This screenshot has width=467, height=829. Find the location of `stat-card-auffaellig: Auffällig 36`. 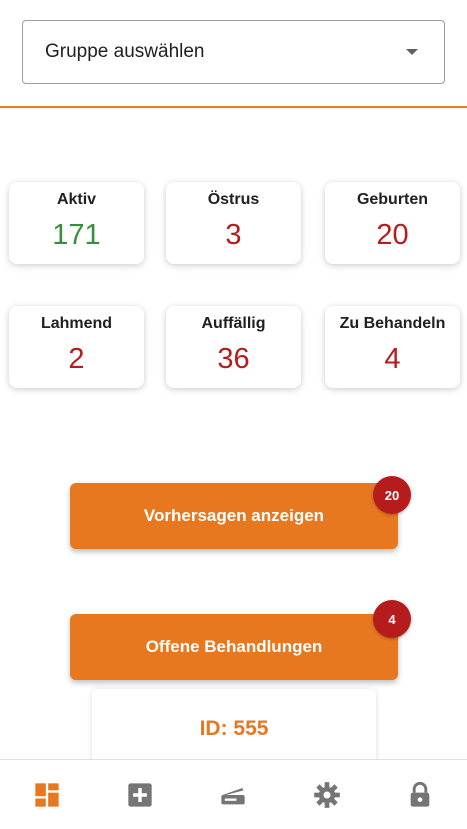

stat-card-auffaellig: Auffällig 36 is located at coordinates (233, 347).